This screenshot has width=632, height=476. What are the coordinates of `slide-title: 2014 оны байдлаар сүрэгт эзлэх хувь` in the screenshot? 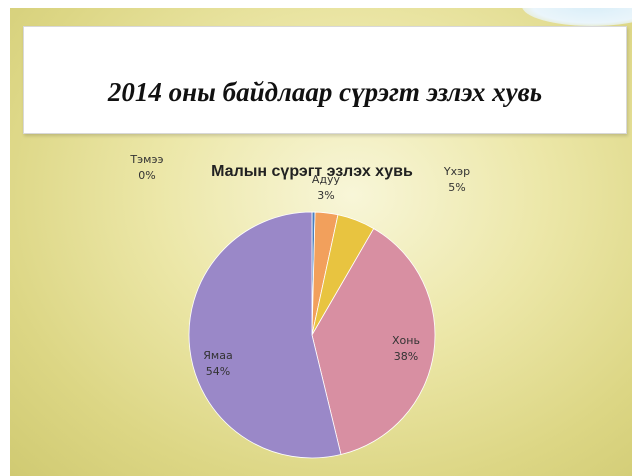 It's located at (325, 92).